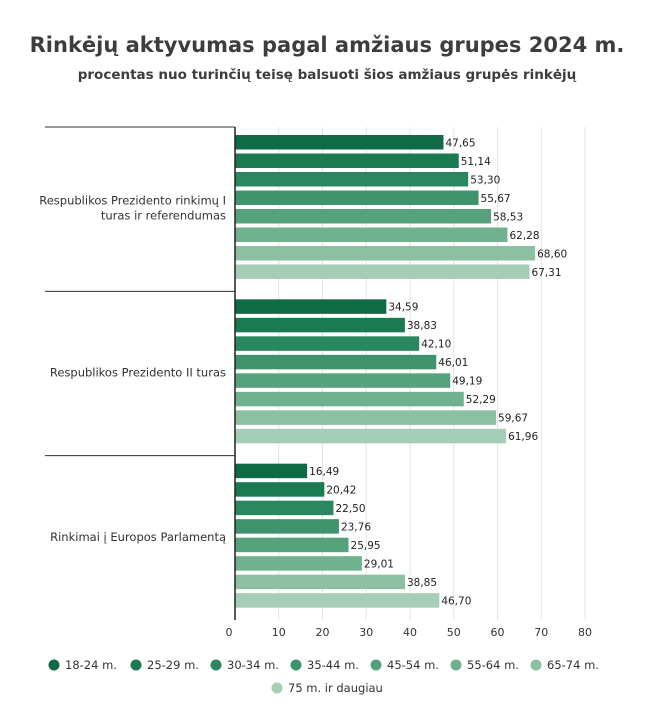  Describe the element at coordinates (513, 419) in the screenshot. I see `data-label: 59,67` at that location.